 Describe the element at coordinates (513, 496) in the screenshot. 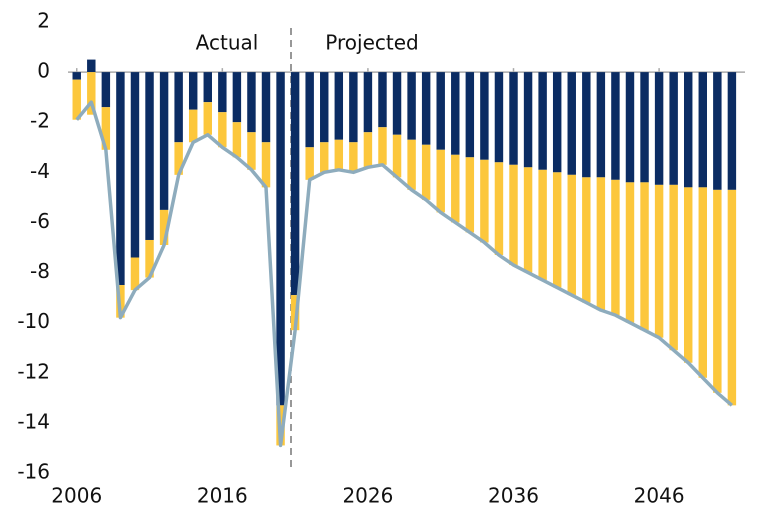

I see `x-tick-label: 2036` at that location.